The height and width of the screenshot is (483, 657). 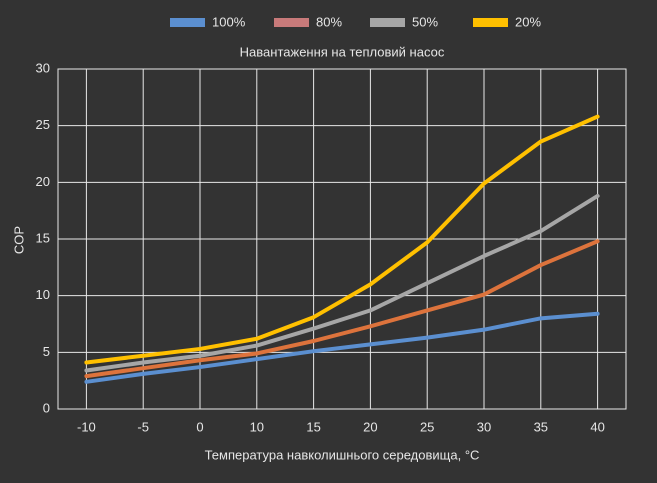 What do you see at coordinates (342, 51) in the screenshot?
I see `chart-title: Навантаження на тепловий насос` at bounding box center [342, 51].